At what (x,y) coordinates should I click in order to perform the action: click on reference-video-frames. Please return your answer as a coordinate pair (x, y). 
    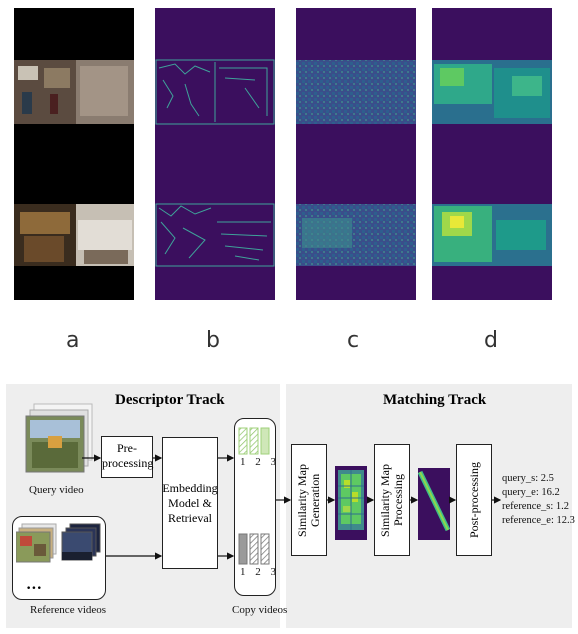
    Looking at the image, I should click on (58, 543).